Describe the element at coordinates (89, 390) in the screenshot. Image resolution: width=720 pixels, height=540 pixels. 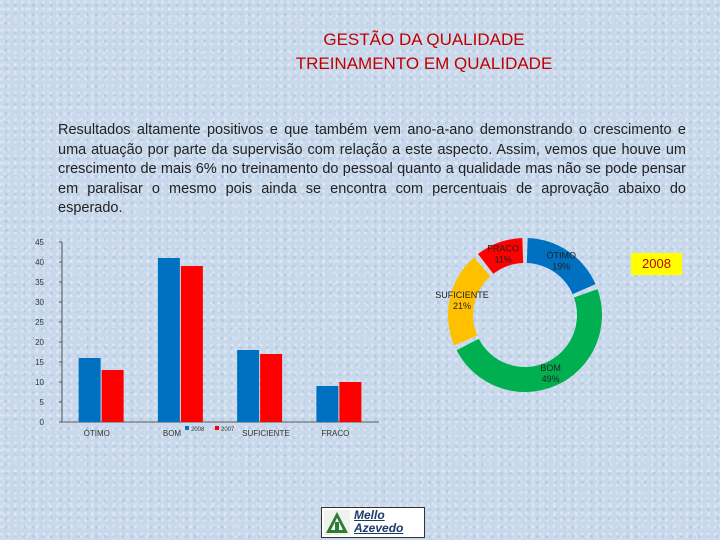
I see `bar-2008-ótimo` at that location.